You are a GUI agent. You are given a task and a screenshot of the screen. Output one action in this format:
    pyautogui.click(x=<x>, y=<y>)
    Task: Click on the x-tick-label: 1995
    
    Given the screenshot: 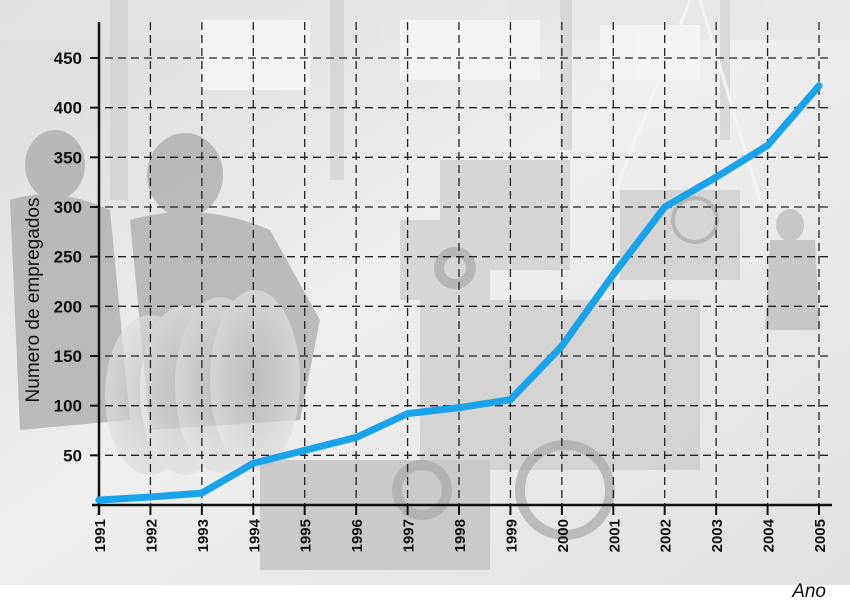 What is the action you would take?
    pyautogui.click(x=306, y=535)
    